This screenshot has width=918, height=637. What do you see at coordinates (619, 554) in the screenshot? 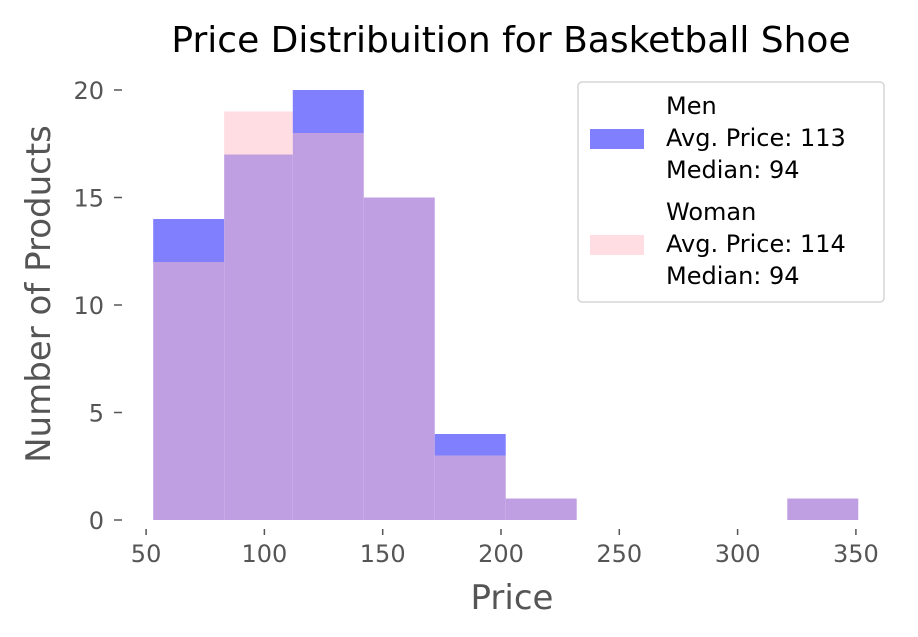
I see `x-tick-label: 250` at bounding box center [619, 554].